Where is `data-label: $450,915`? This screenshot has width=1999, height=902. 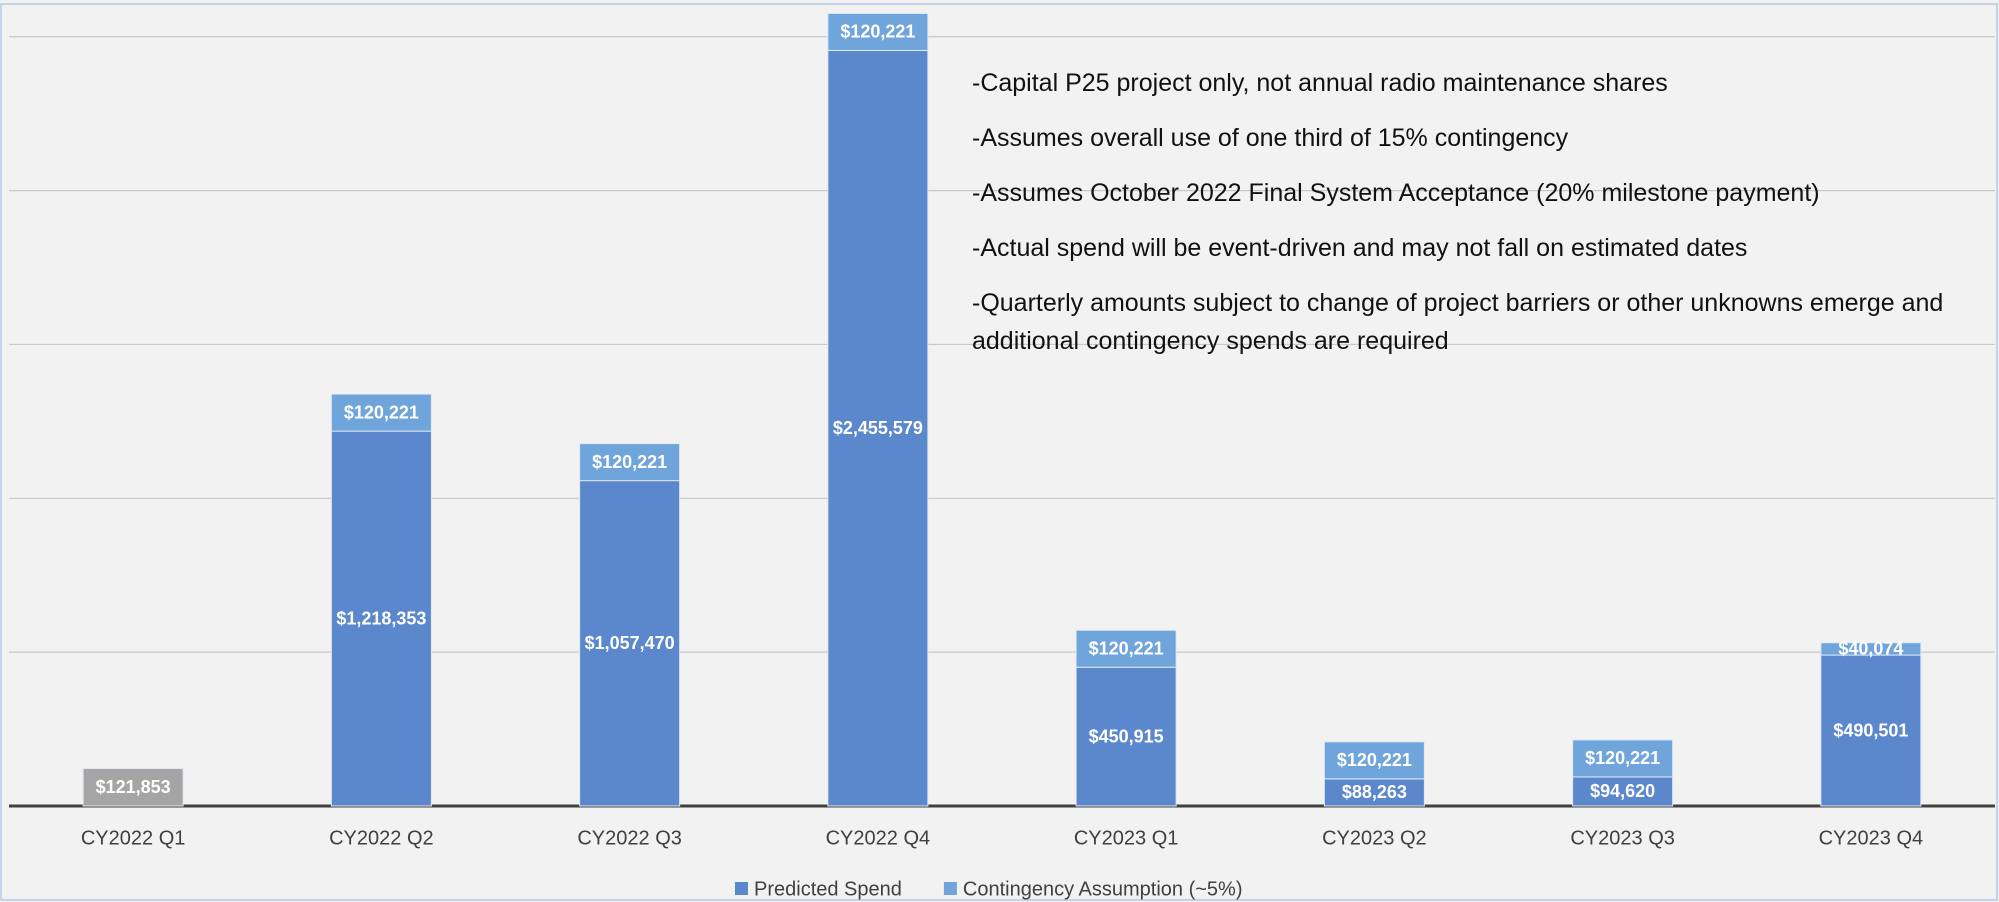 data-label: $450,915 is located at coordinates (1126, 736).